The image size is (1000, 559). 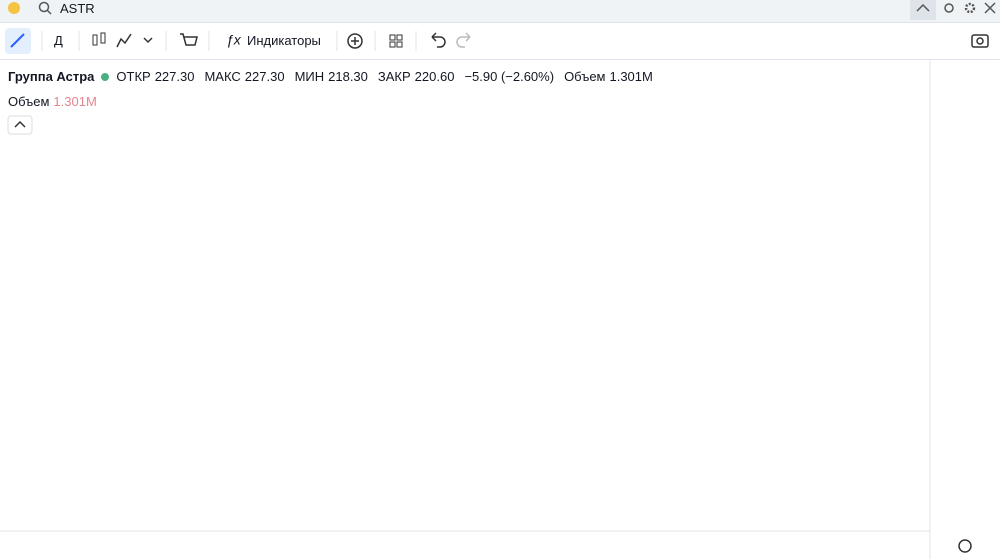 What do you see at coordinates (222, 76) in the screenshot?
I see `high-label: МАКС` at bounding box center [222, 76].